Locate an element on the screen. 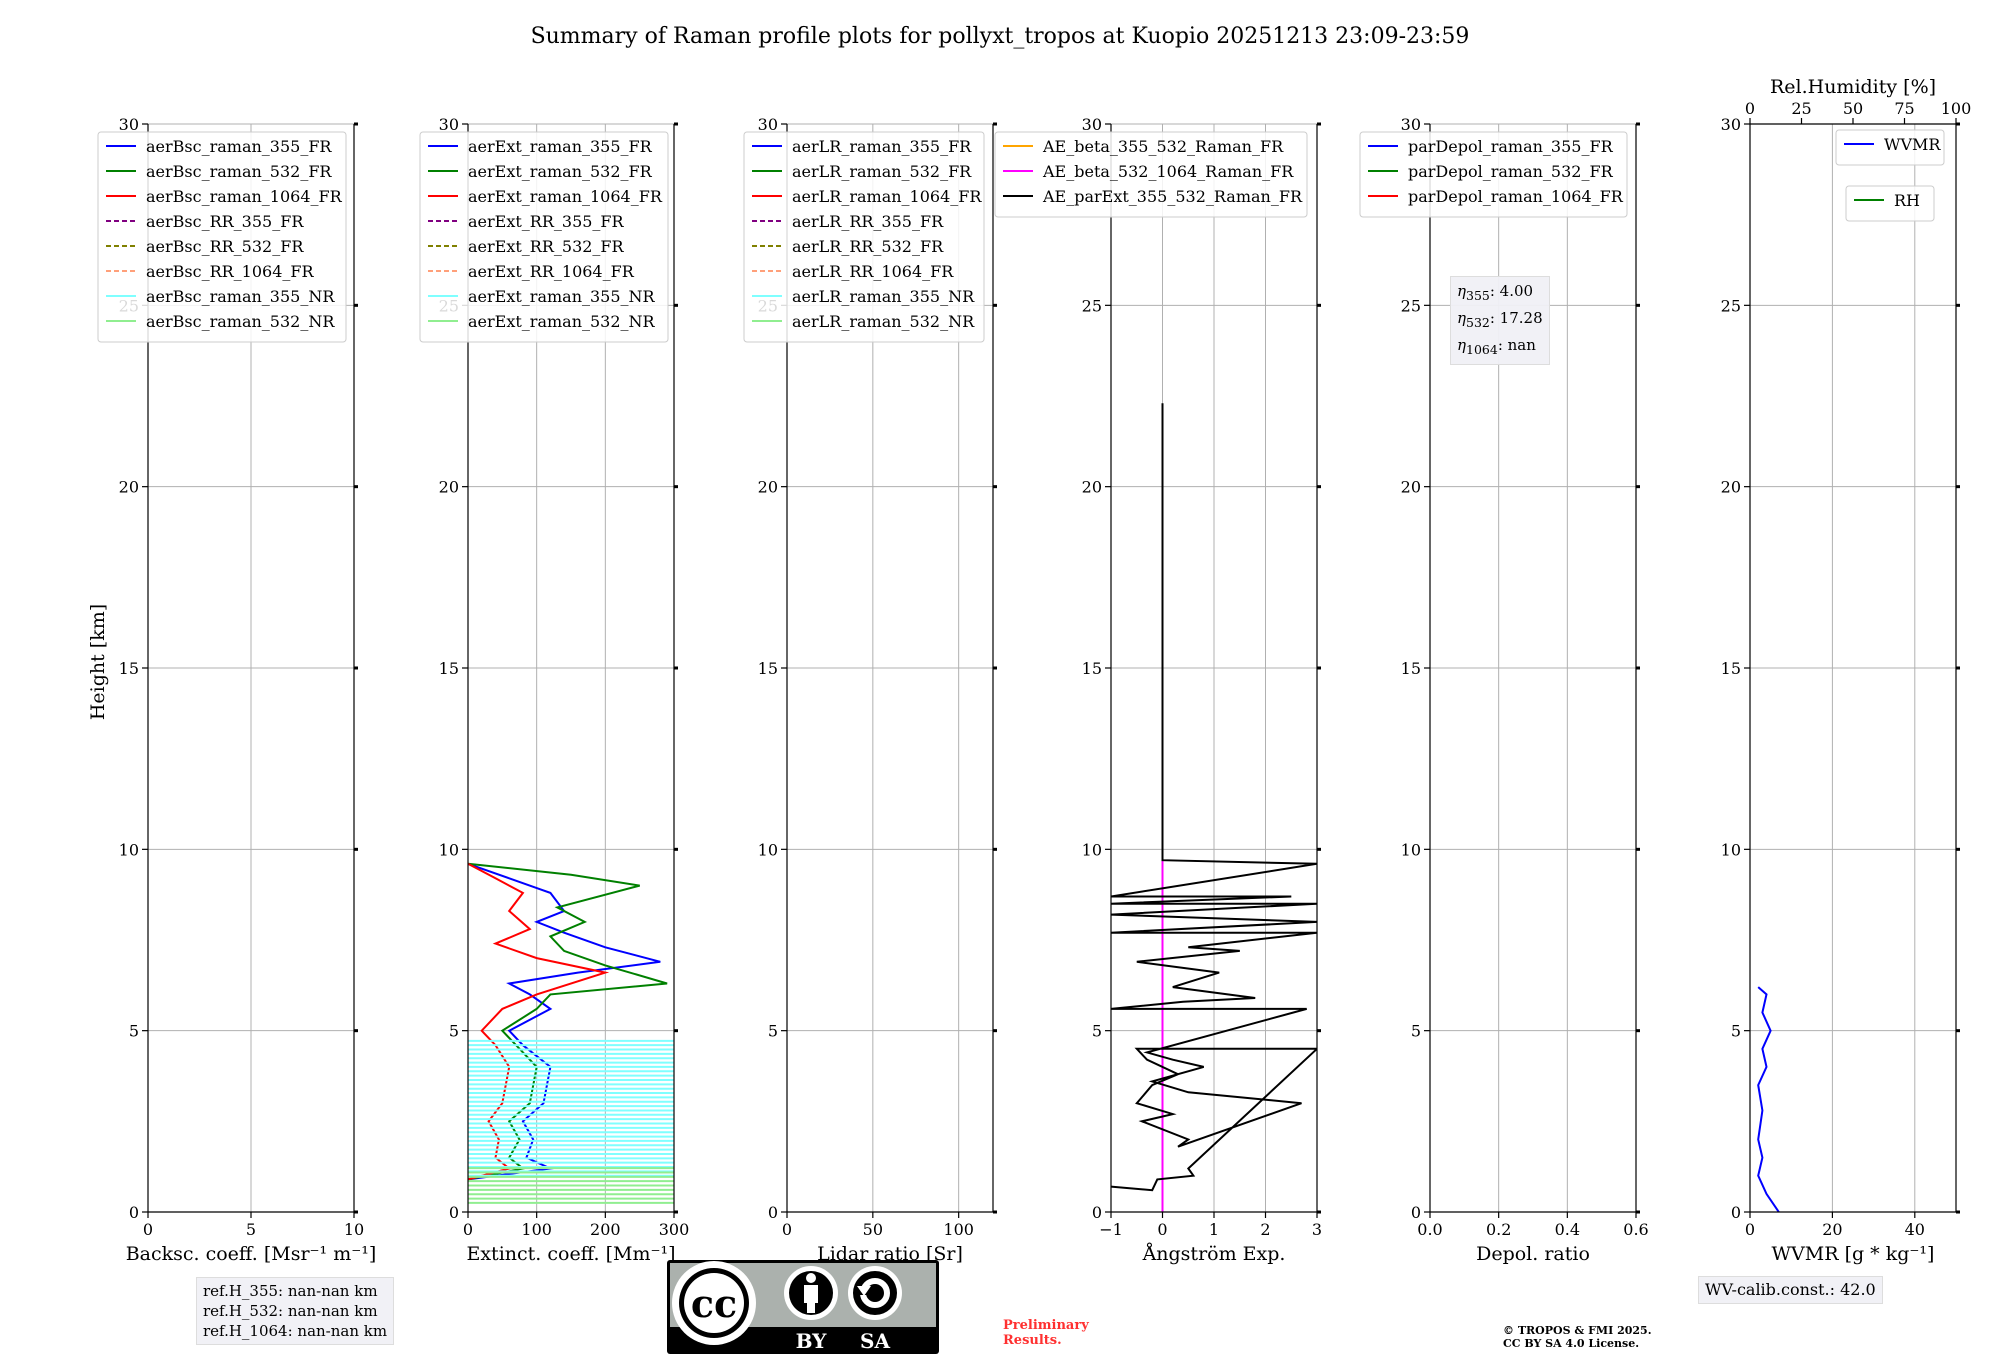 The height and width of the screenshot is (1360, 2000). legend-label: RH is located at coordinates (1907, 200).